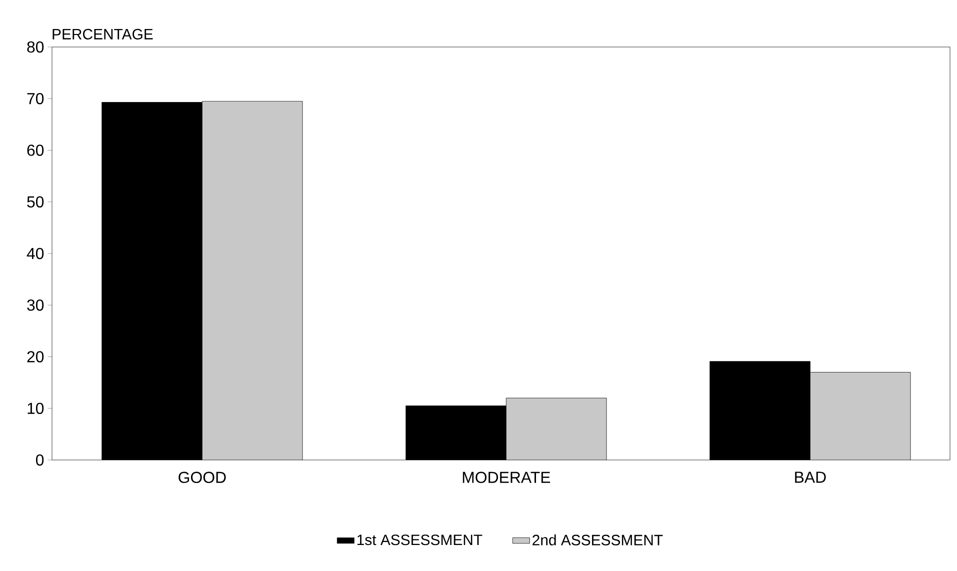  I want to click on legend-label: 2nd ASSESSMENT, so click(597, 540).